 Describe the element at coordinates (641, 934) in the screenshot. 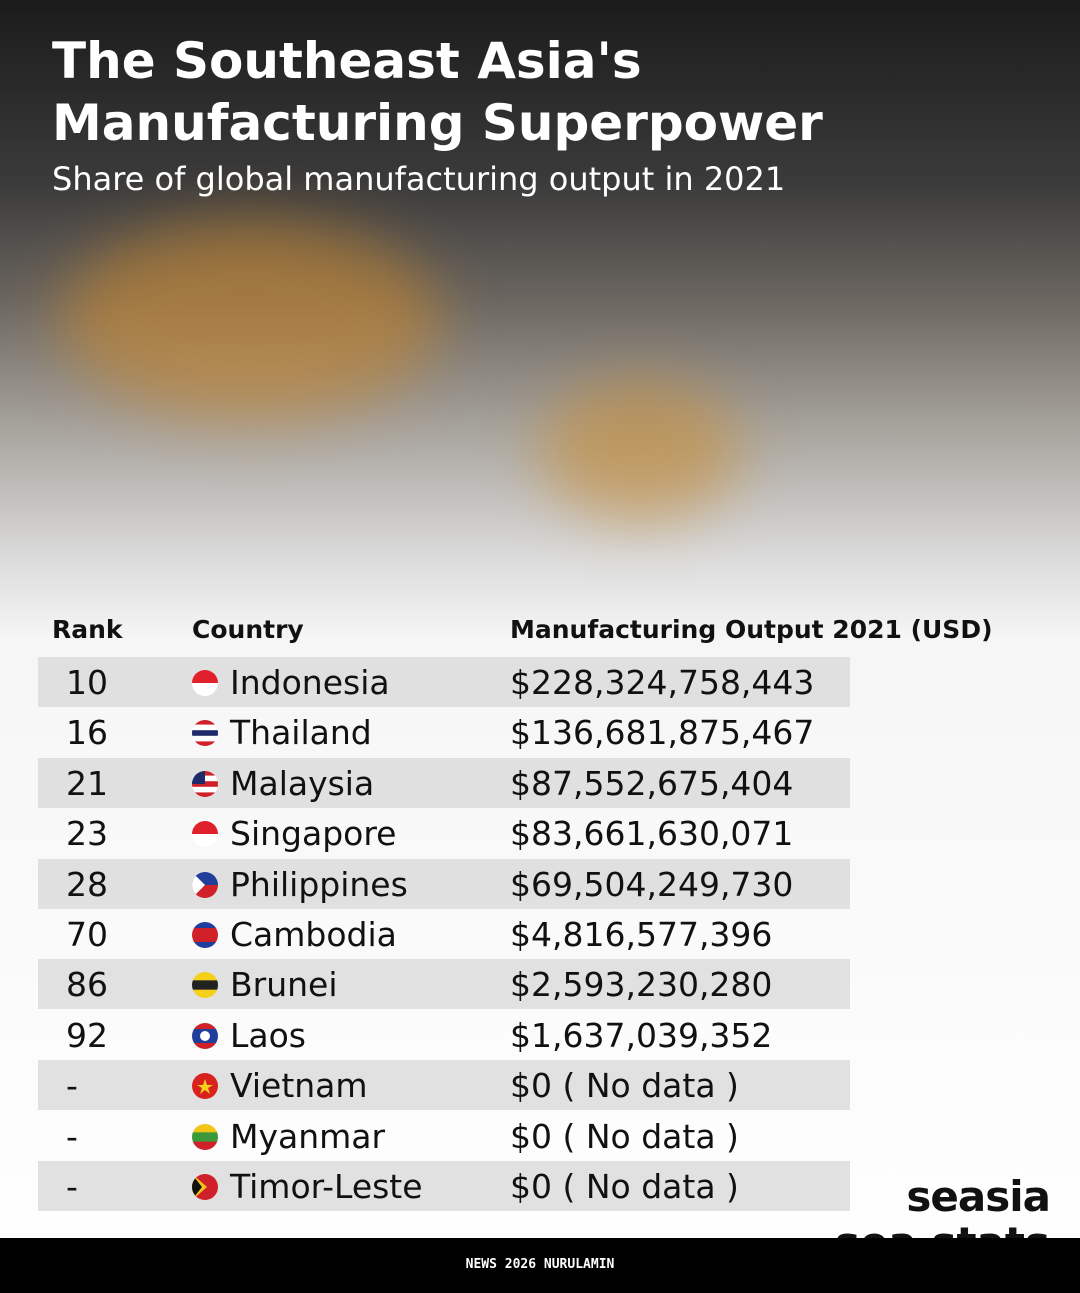

I see `output: $4,816,577,396` at that location.